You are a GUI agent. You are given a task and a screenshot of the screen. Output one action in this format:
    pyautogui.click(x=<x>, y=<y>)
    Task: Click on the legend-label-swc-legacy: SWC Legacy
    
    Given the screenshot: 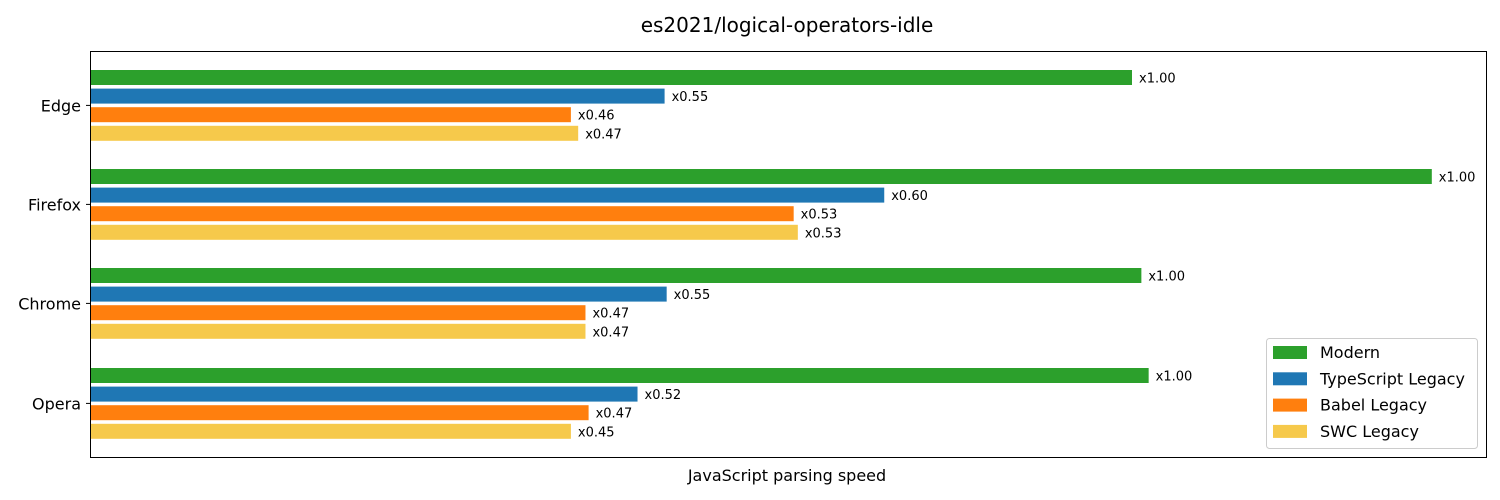 What is the action you would take?
    pyautogui.click(x=1369, y=431)
    